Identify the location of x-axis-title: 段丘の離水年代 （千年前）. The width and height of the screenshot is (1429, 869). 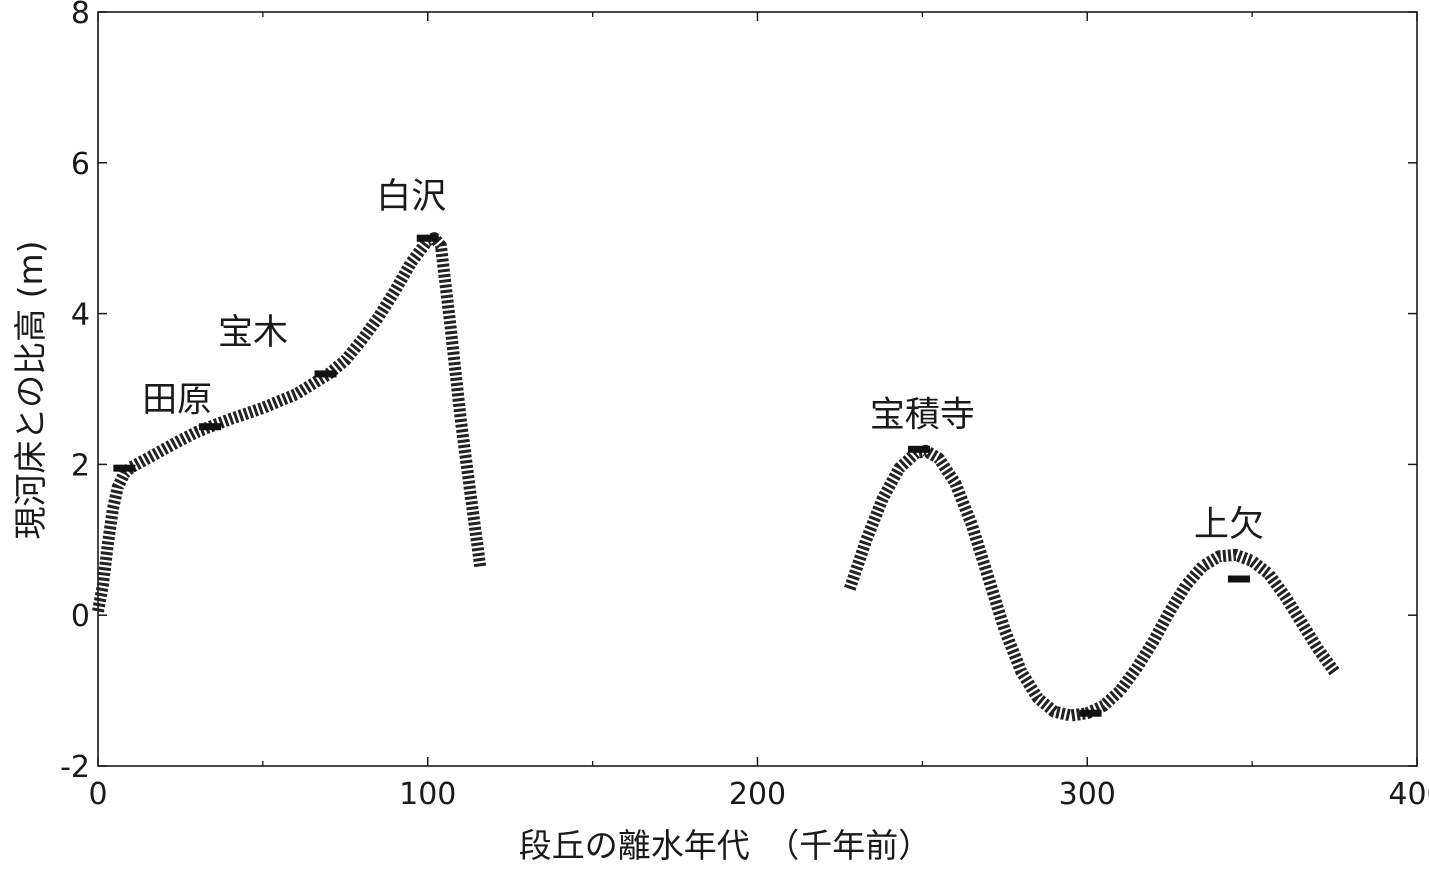
(725, 845).